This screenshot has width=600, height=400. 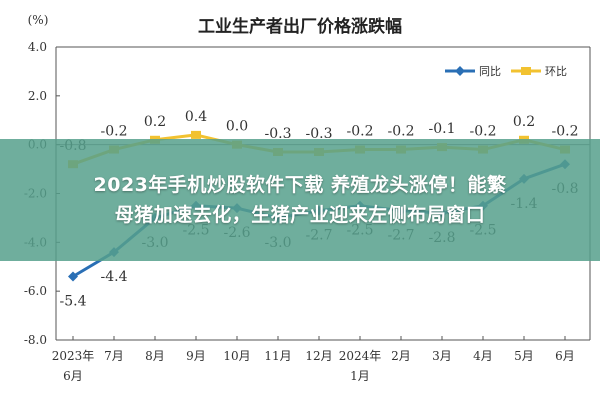 I want to click on data-point-yoy, so click(x=73, y=276).